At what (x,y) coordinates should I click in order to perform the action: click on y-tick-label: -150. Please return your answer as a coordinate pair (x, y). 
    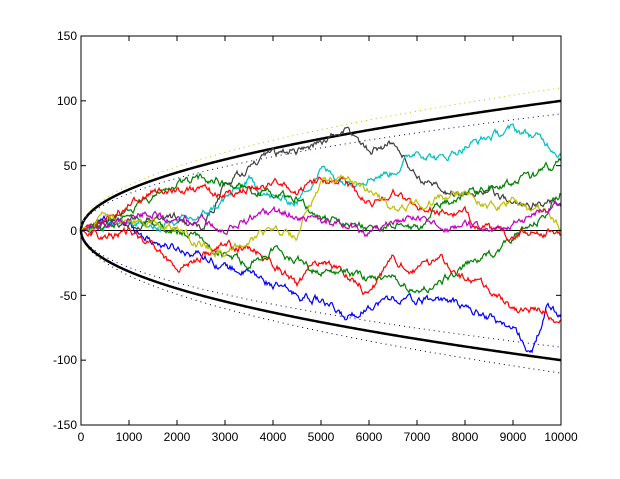
    Looking at the image, I should click on (65, 425).